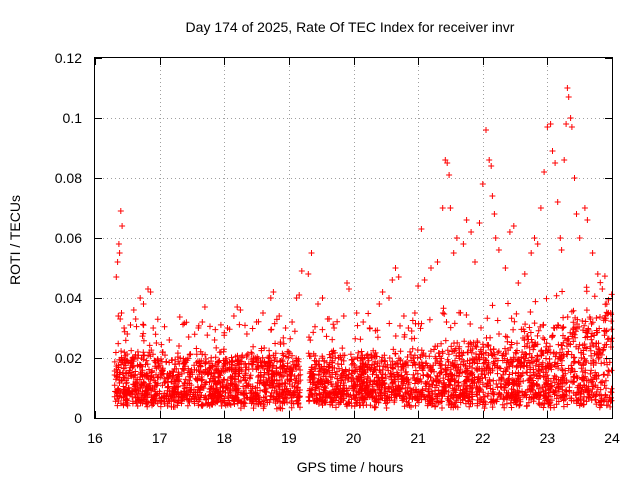 The image size is (640, 480). What do you see at coordinates (612, 438) in the screenshot?
I see `x-tick-label: 24` at bounding box center [612, 438].